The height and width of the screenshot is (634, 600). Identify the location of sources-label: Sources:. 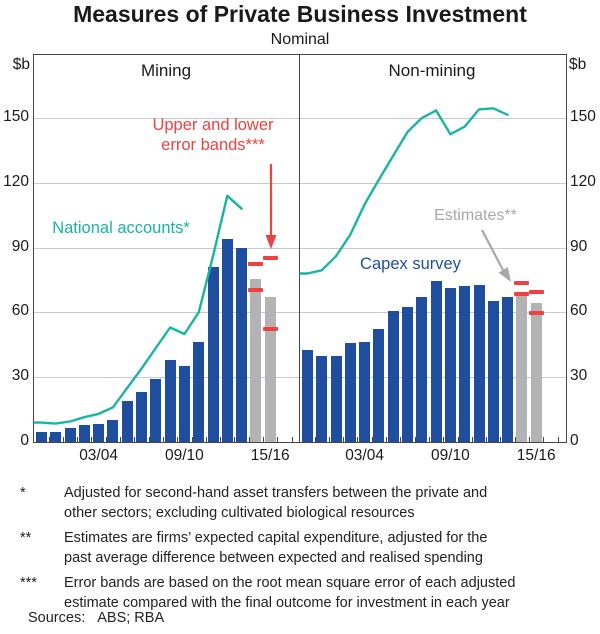
(57, 618).